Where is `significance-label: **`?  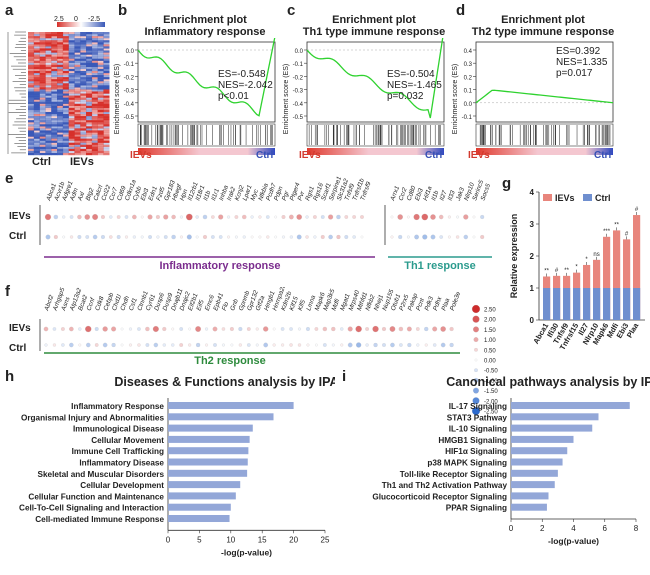
significance-label: ** is located at coordinates (616, 225).